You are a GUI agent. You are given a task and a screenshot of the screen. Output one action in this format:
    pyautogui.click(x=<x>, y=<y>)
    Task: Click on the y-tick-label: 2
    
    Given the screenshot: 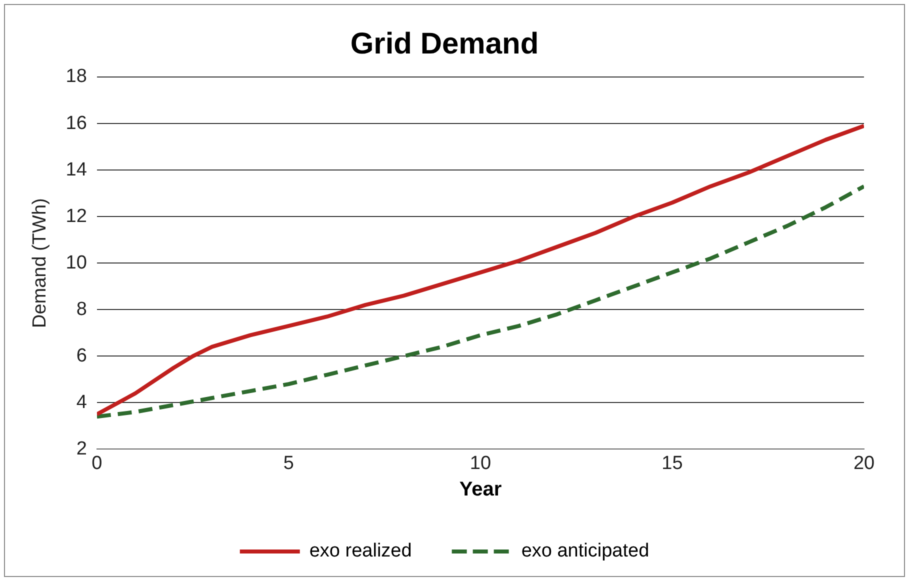 What is the action you would take?
    pyautogui.click(x=81, y=449)
    